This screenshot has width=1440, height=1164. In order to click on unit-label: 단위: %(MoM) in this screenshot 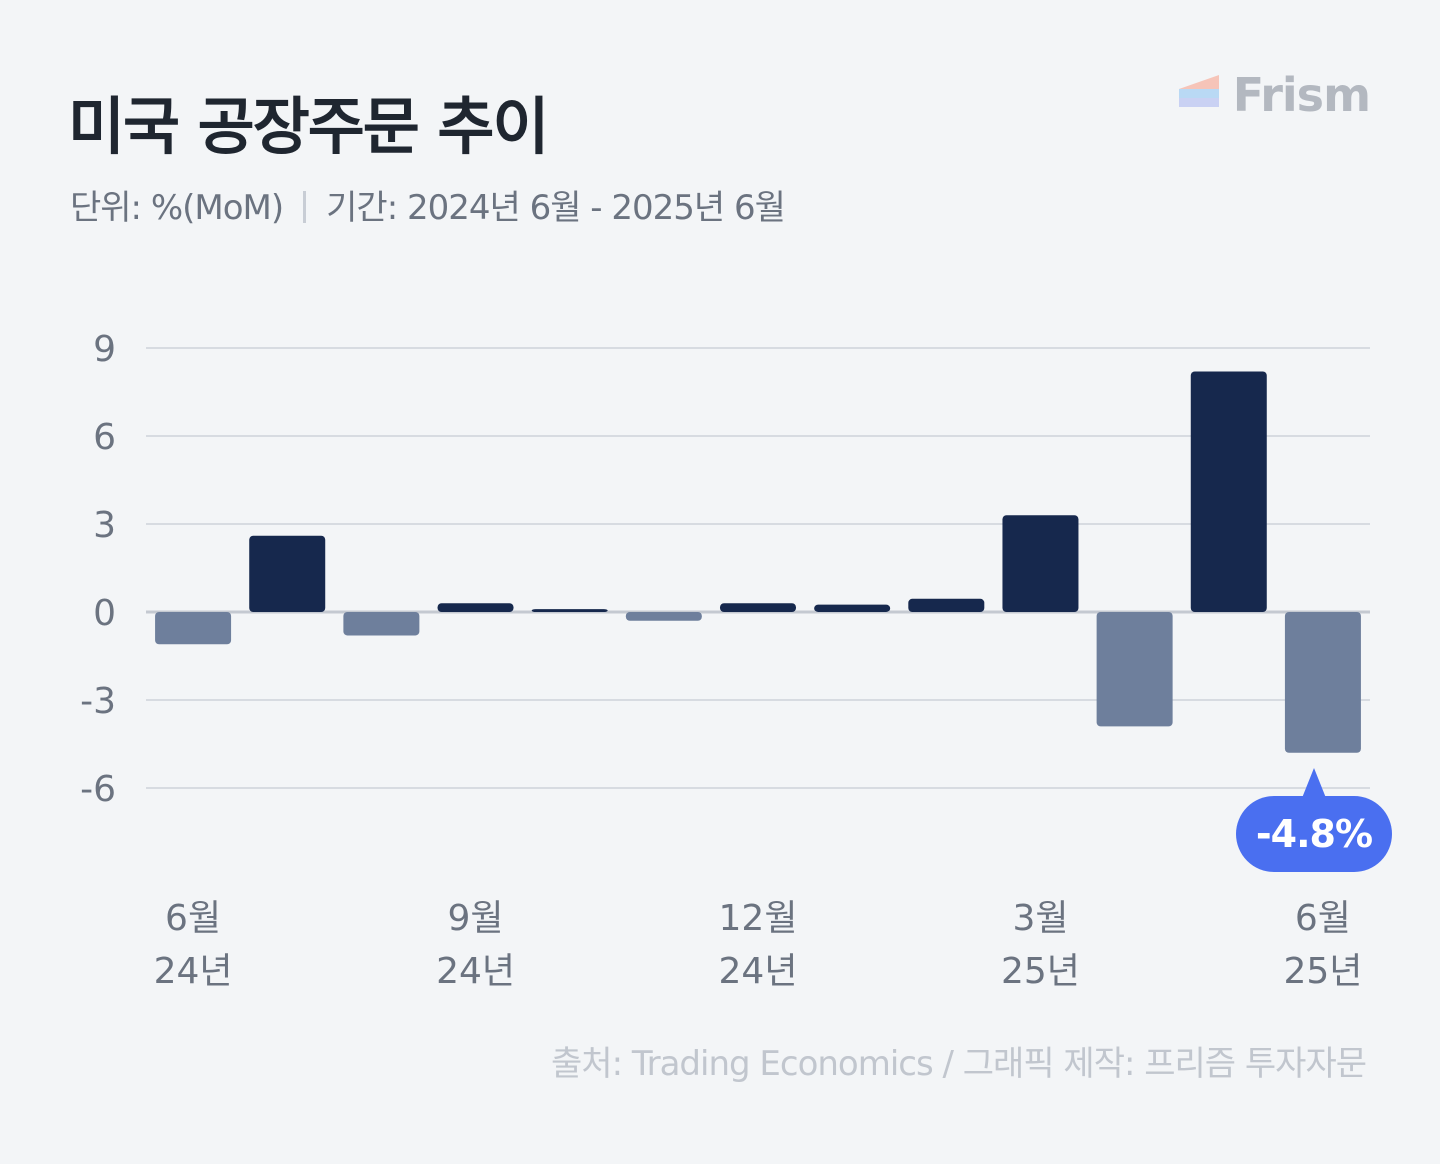, I will do `click(177, 208)`.